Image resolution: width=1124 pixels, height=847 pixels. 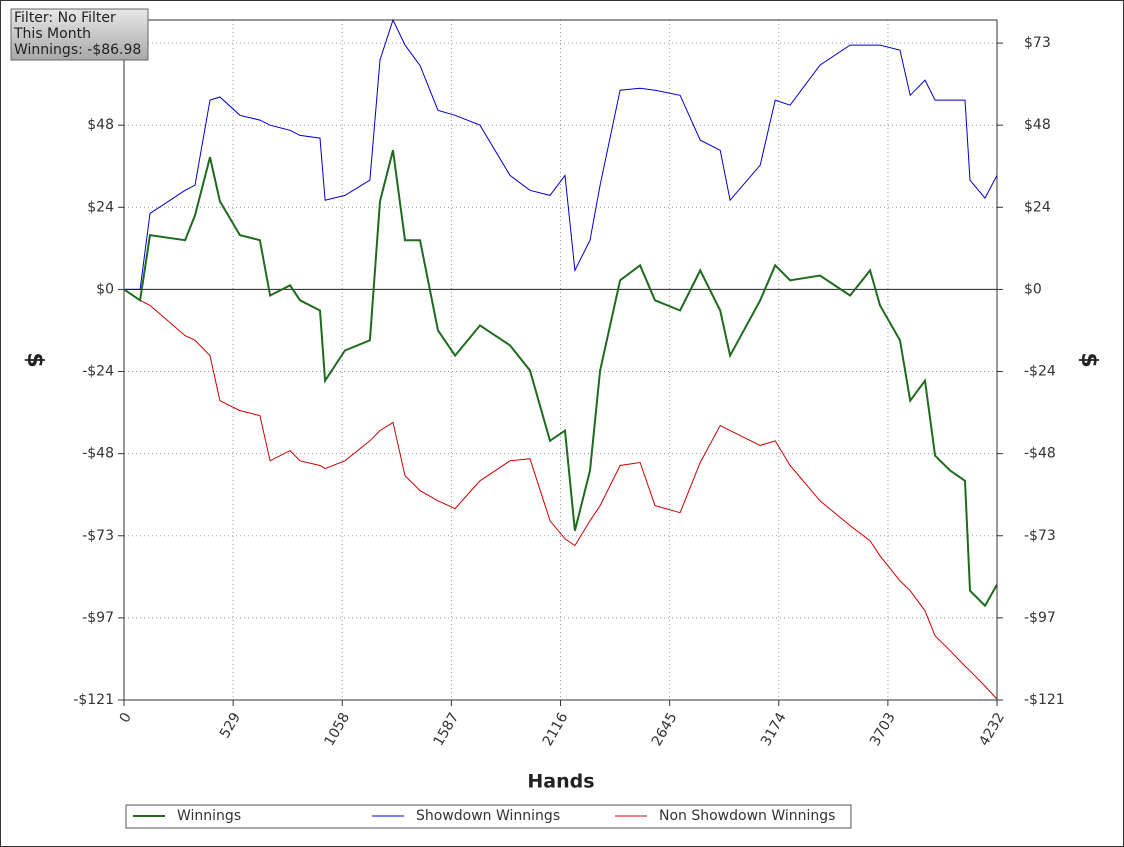 I want to click on y2-tick-label: $24, so click(x=1037, y=207).